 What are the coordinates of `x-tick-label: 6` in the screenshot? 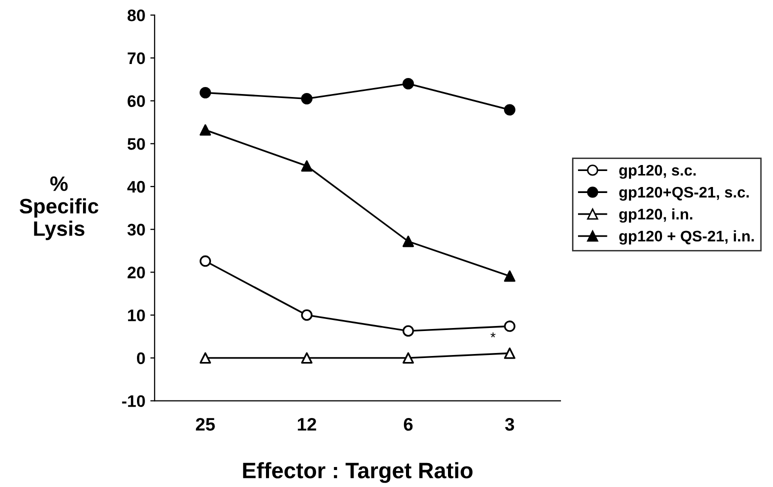 It's located at (408, 424).